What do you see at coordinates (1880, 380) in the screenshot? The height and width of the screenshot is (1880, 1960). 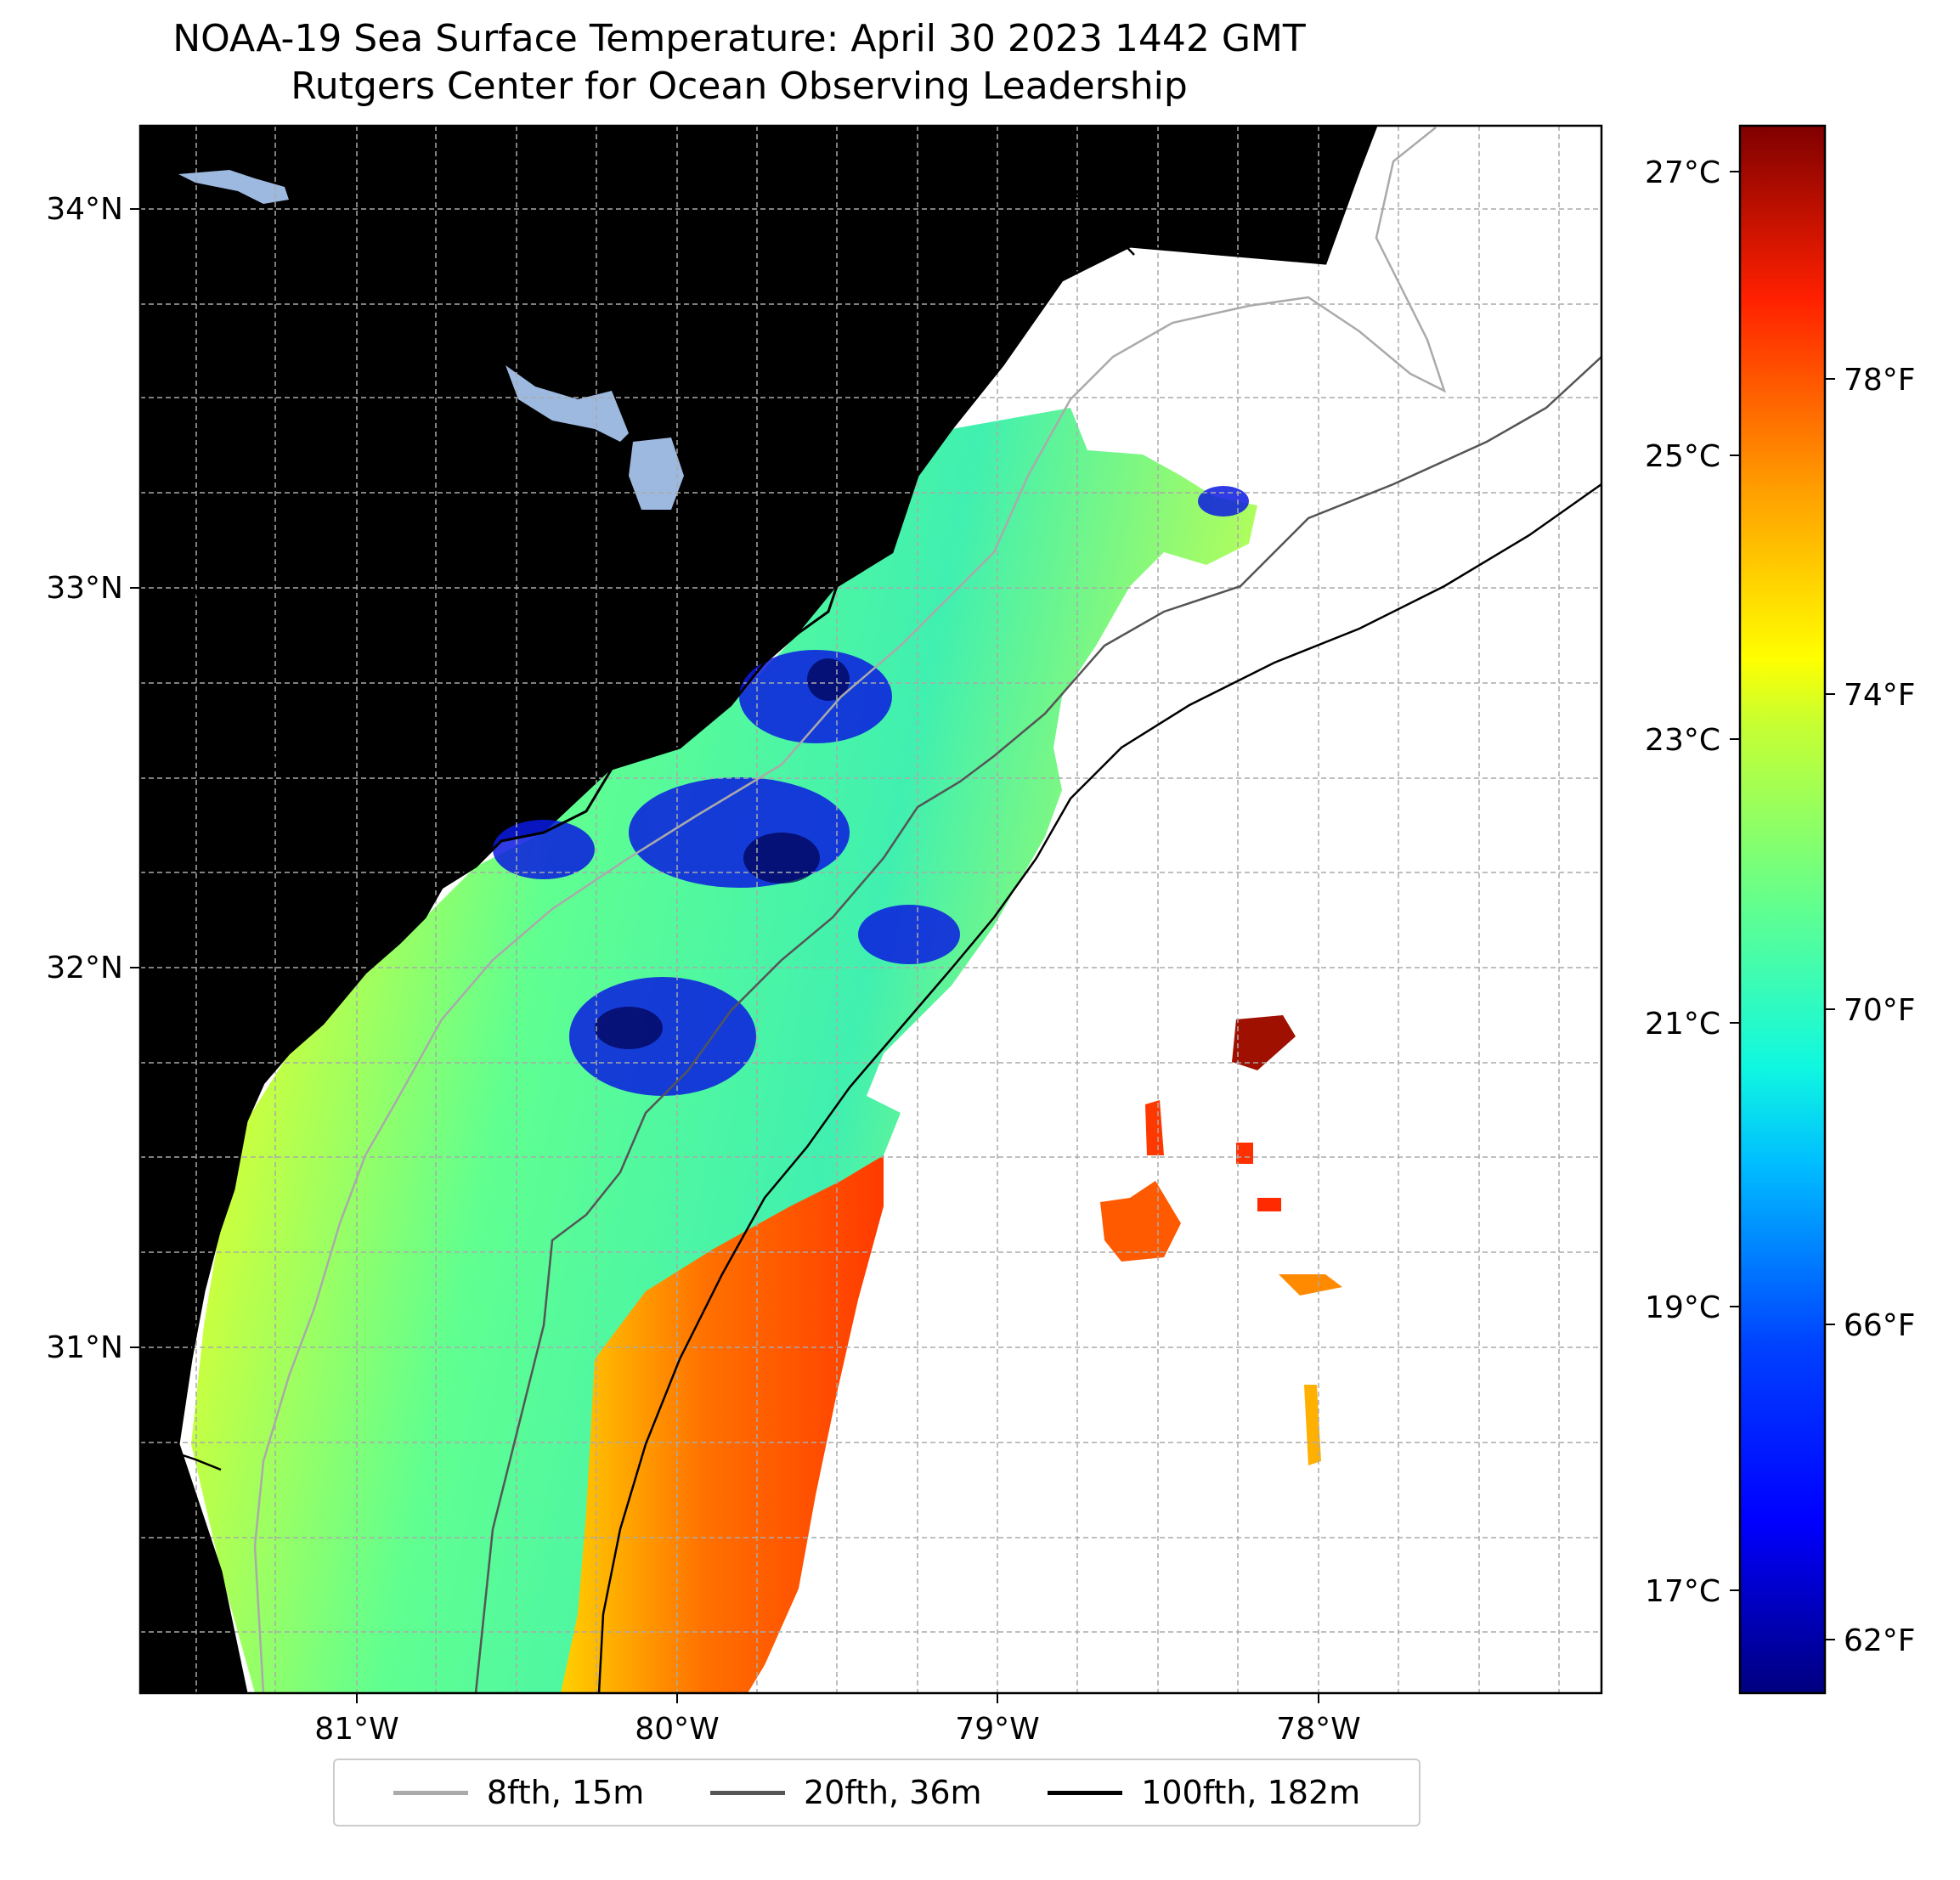 I see `colorbar-f-label: 78°F` at bounding box center [1880, 380].